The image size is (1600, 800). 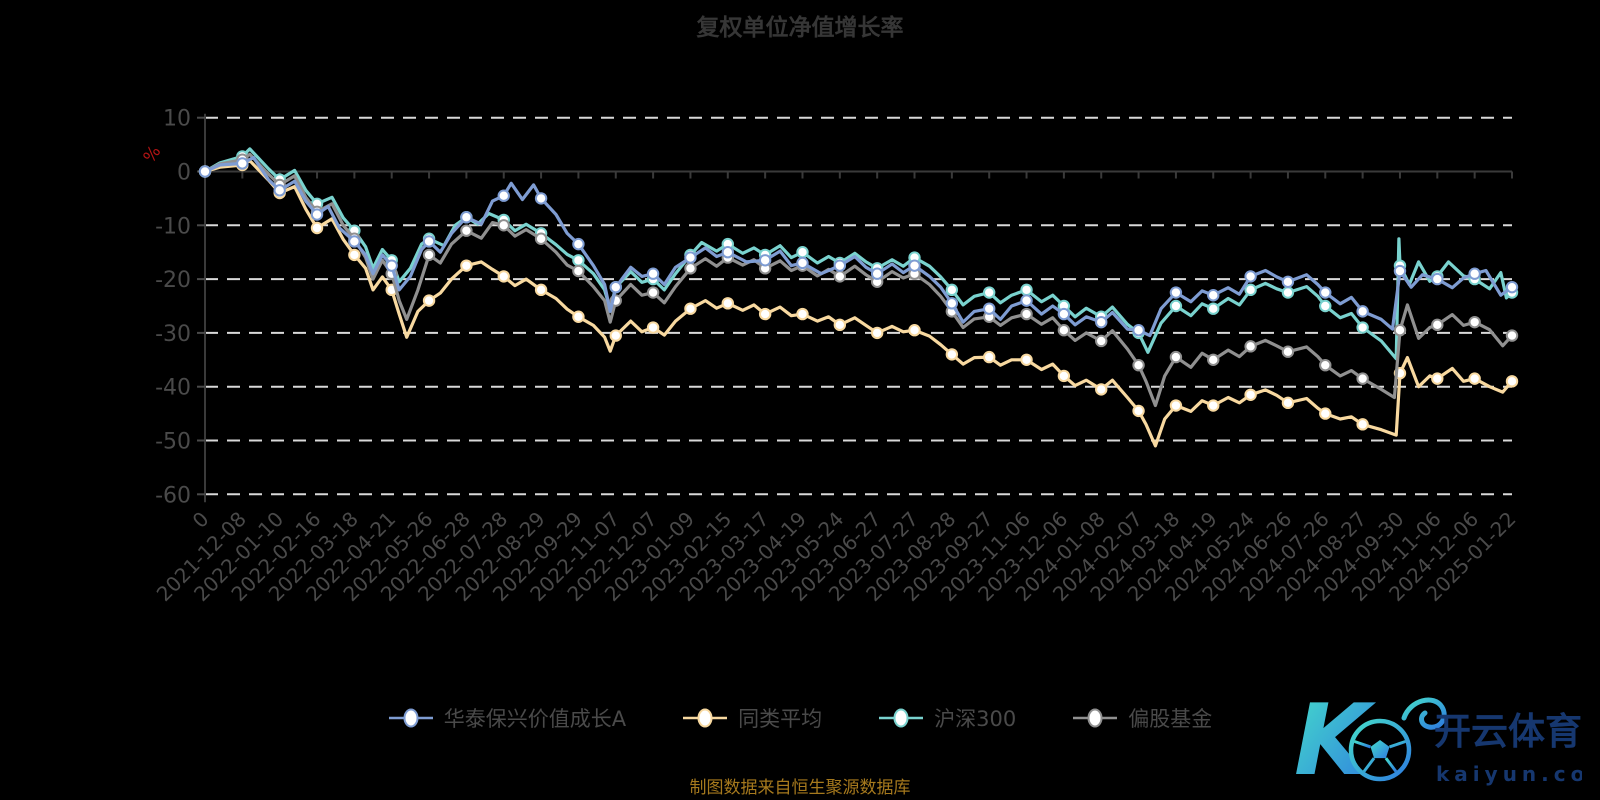 What do you see at coordinates (1508, 731) in the screenshot?
I see `brand-name-zh: 开云体育` at bounding box center [1508, 731].